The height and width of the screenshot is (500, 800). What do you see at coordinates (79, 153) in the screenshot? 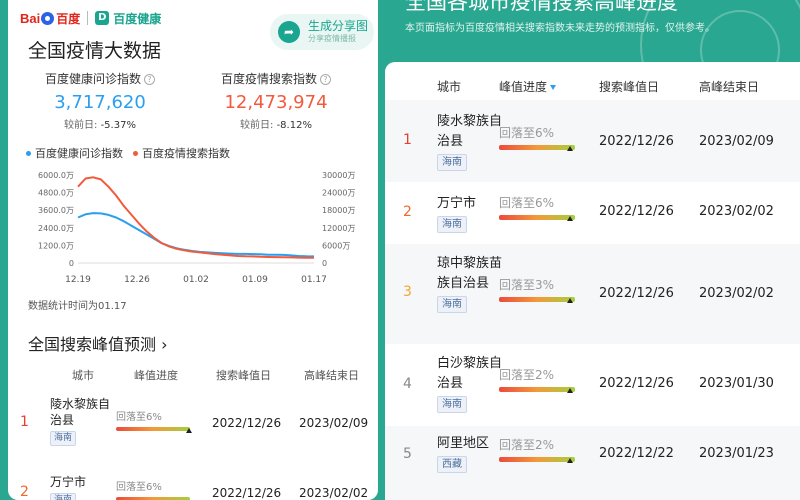
I see `legend-label: 百度健康问诊指数` at bounding box center [79, 153].